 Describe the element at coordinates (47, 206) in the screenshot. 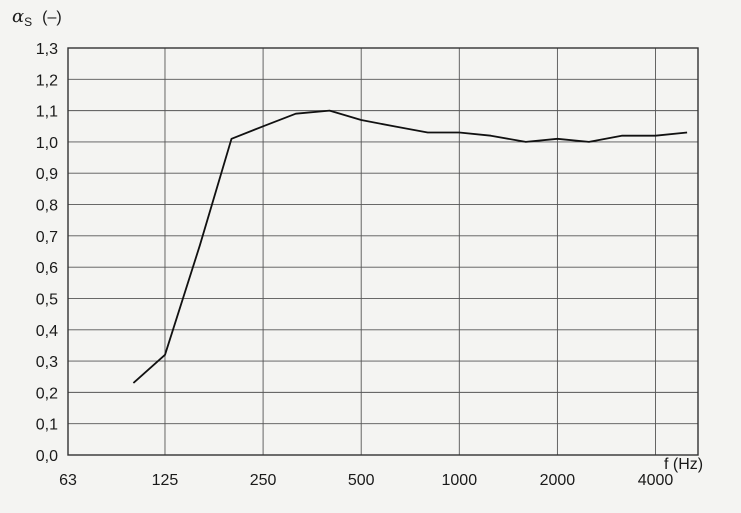

I see `y-tick-label: 0,8` at that location.